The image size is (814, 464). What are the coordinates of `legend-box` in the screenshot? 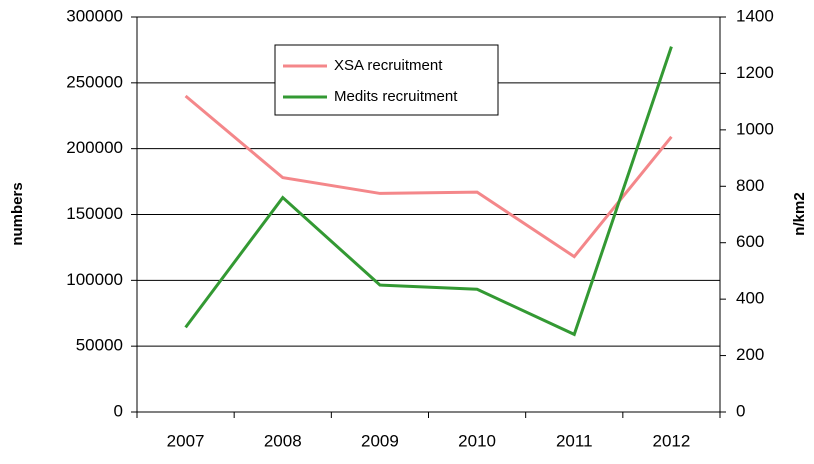 It's located at (386, 80).